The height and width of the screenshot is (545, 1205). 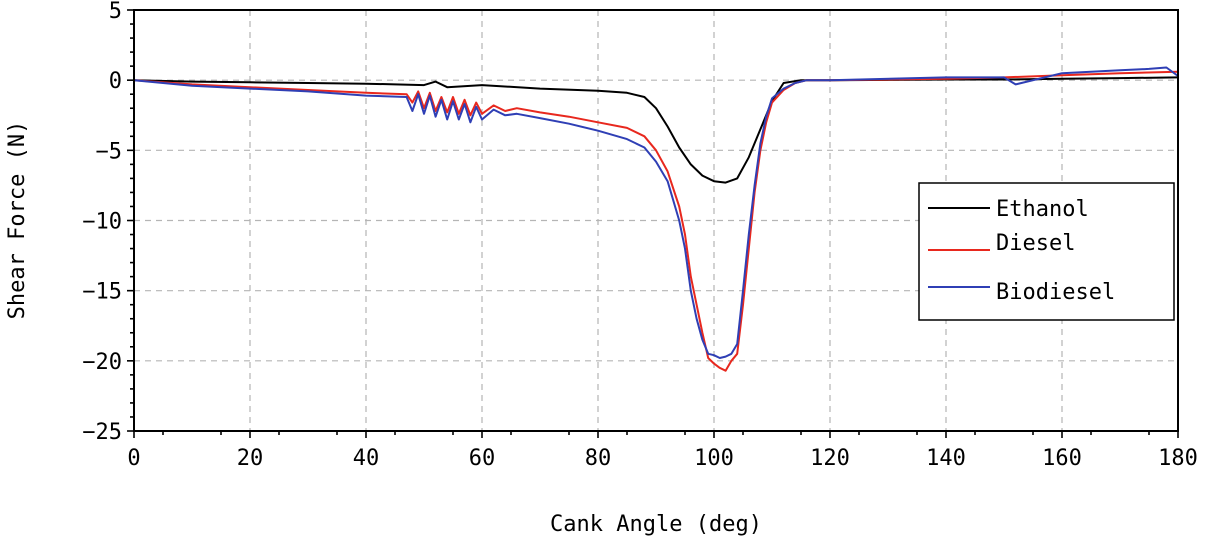 I want to click on x-tick-labels: 0 20 40 60 80 100 120 140 160 180, so click(x=662, y=458).